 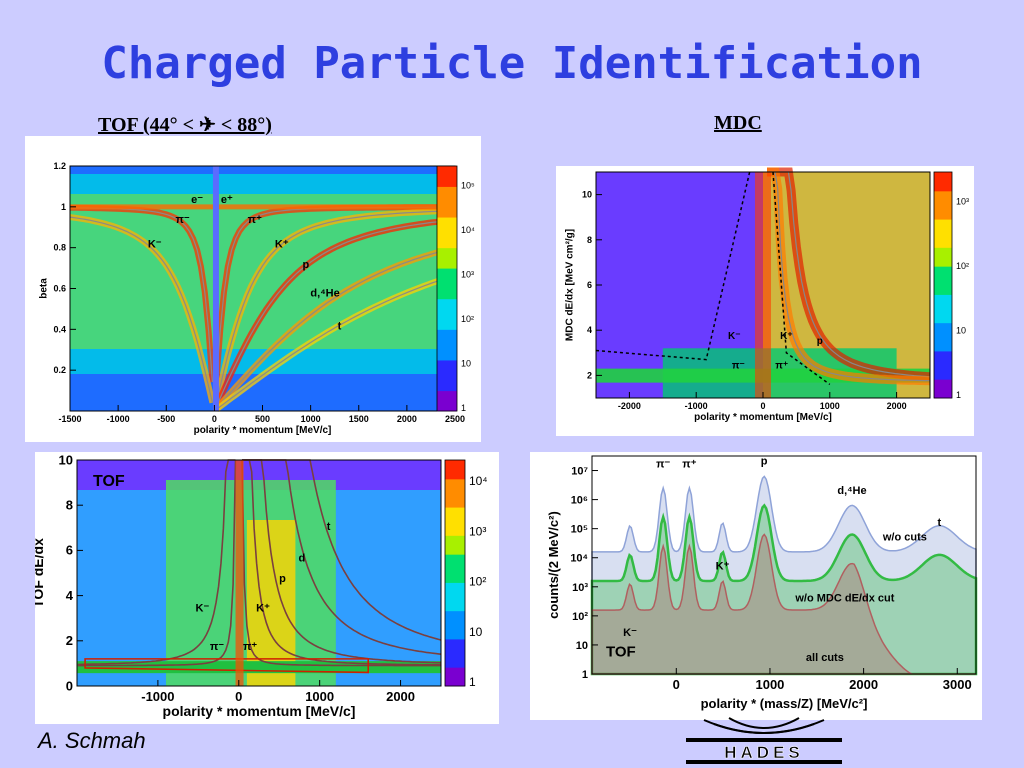 I want to click on colorbar-label-0: 10³, so click(x=467, y=274).